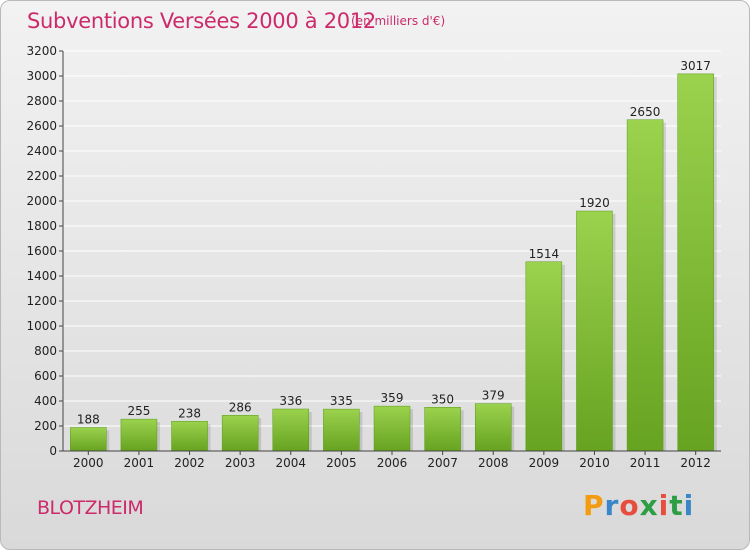 The height and width of the screenshot is (550, 750). What do you see at coordinates (45, 376) in the screenshot?
I see `y-tick-label: 600` at bounding box center [45, 376].